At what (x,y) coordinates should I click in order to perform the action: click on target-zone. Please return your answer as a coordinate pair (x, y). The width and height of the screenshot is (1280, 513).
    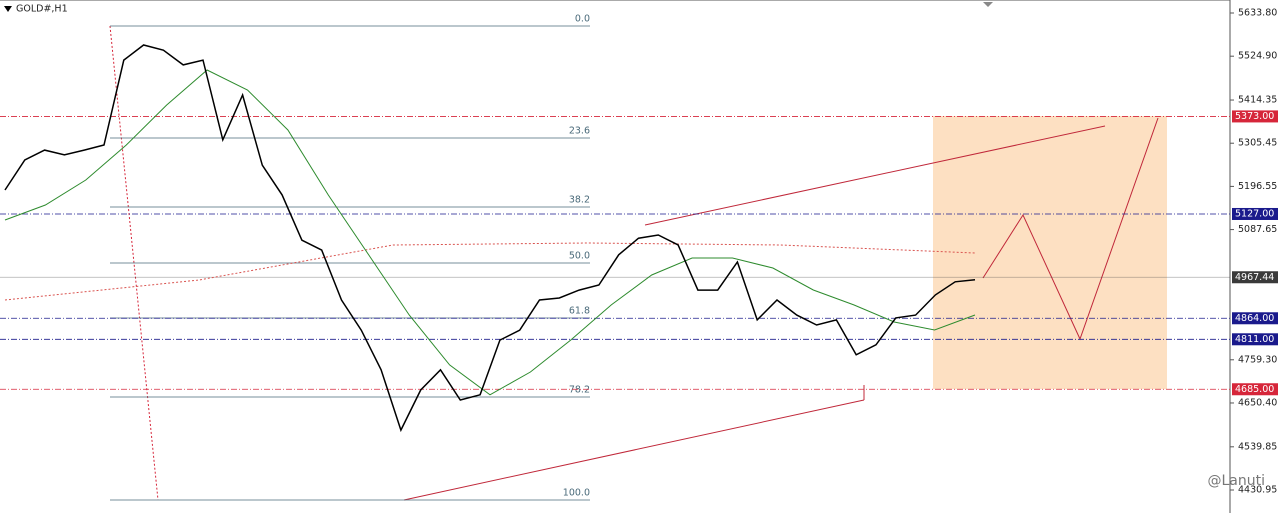
    Looking at the image, I should click on (1050, 252).